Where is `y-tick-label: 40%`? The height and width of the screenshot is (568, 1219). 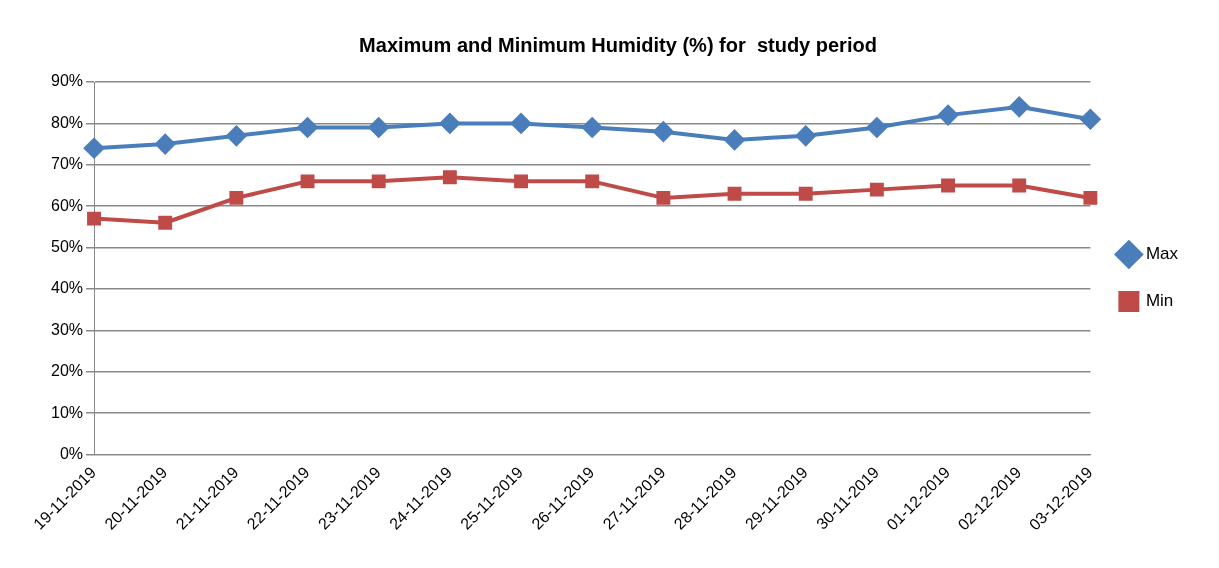
y-tick-label: 40% is located at coordinates (67, 288).